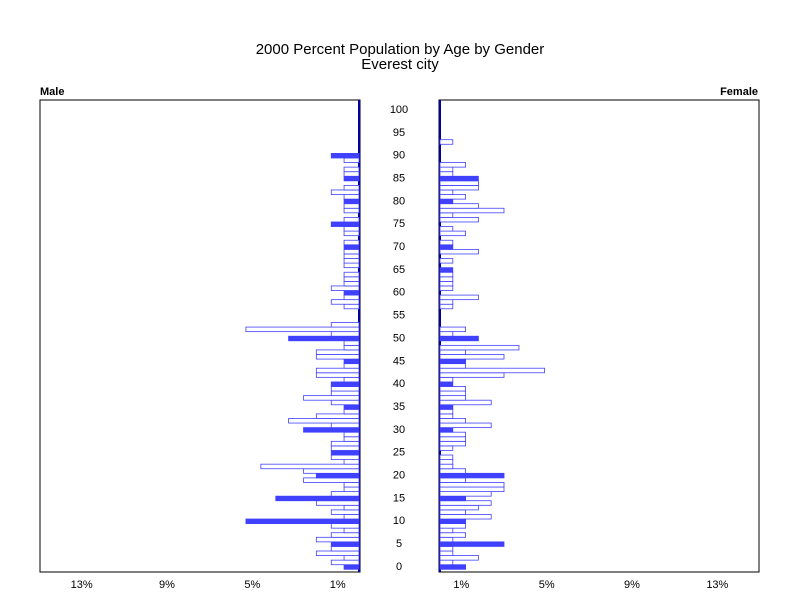 The height and width of the screenshot is (600, 800). What do you see at coordinates (400, 64) in the screenshot?
I see `chart-subtitle: Everest city` at bounding box center [400, 64].